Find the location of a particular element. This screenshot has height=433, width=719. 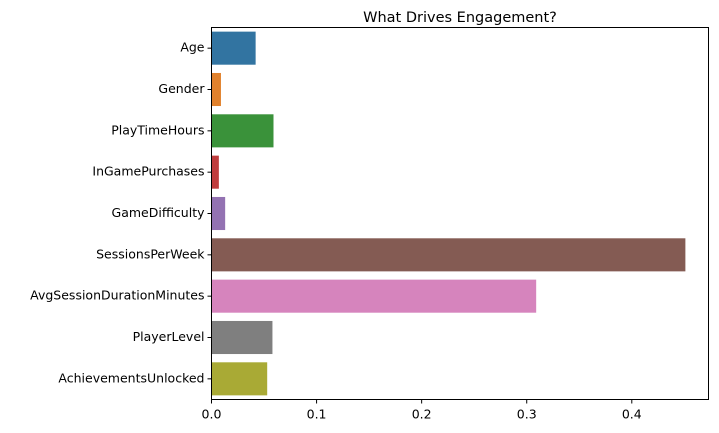

y-tick-label: AchievementsUnlocked is located at coordinates (131, 377).